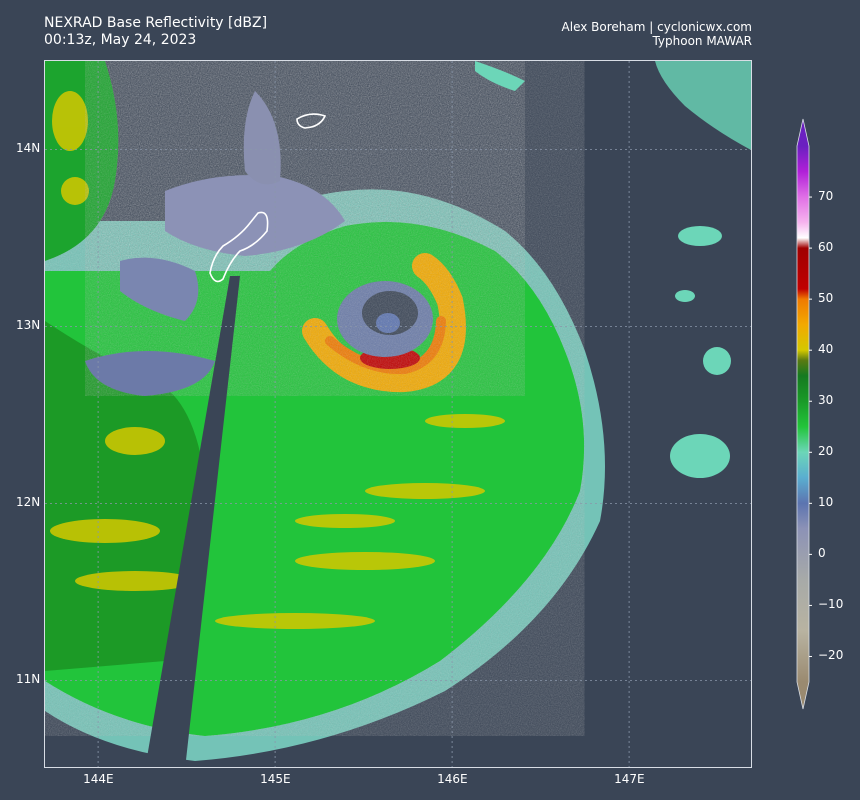  What do you see at coordinates (275, 779) in the screenshot?
I see `longitude-label: 145E` at bounding box center [275, 779].